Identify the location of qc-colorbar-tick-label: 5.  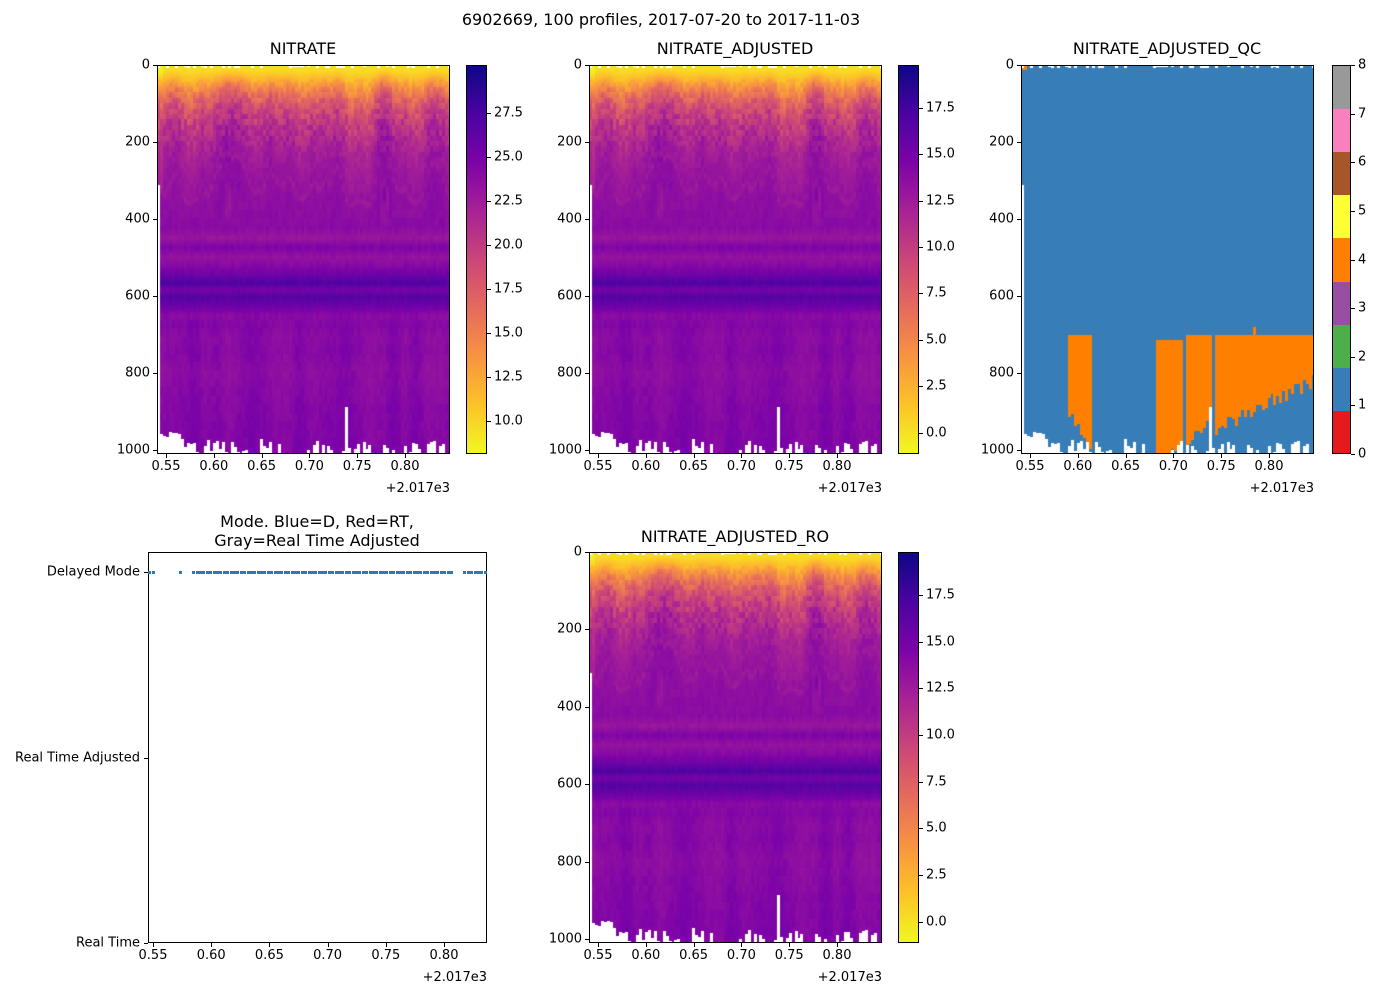
(1362, 211).